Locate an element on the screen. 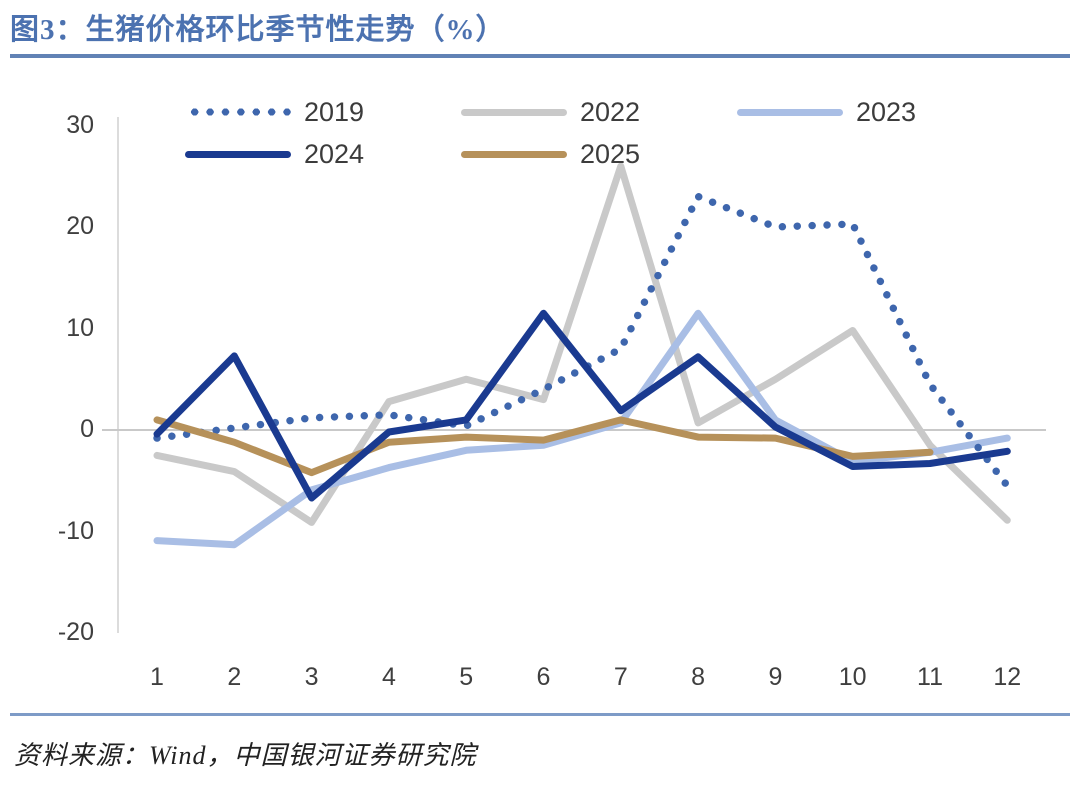  x-tick-11: 11 is located at coordinates (930, 677).